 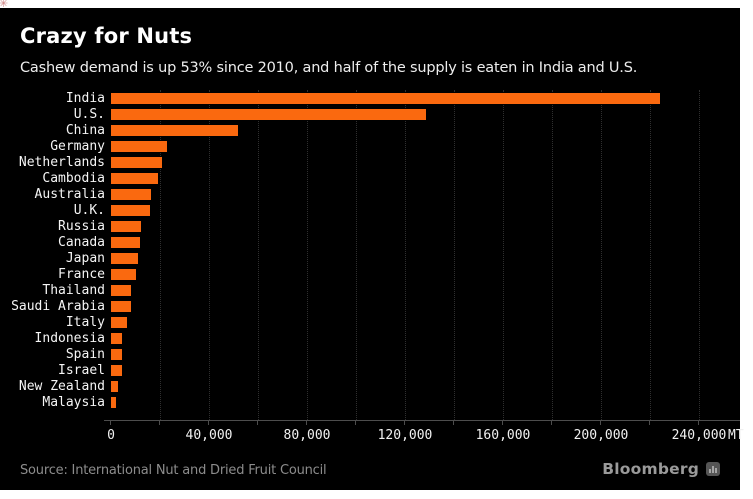 What do you see at coordinates (385, 98) in the screenshot?
I see `bar-india` at bounding box center [385, 98].